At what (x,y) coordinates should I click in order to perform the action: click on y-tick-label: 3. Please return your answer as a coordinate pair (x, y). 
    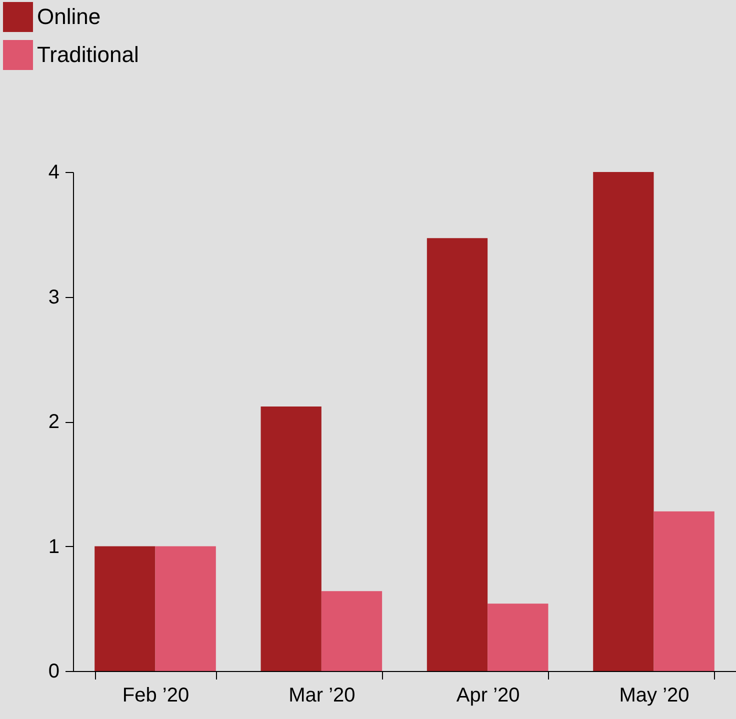
    Looking at the image, I should click on (54, 297).